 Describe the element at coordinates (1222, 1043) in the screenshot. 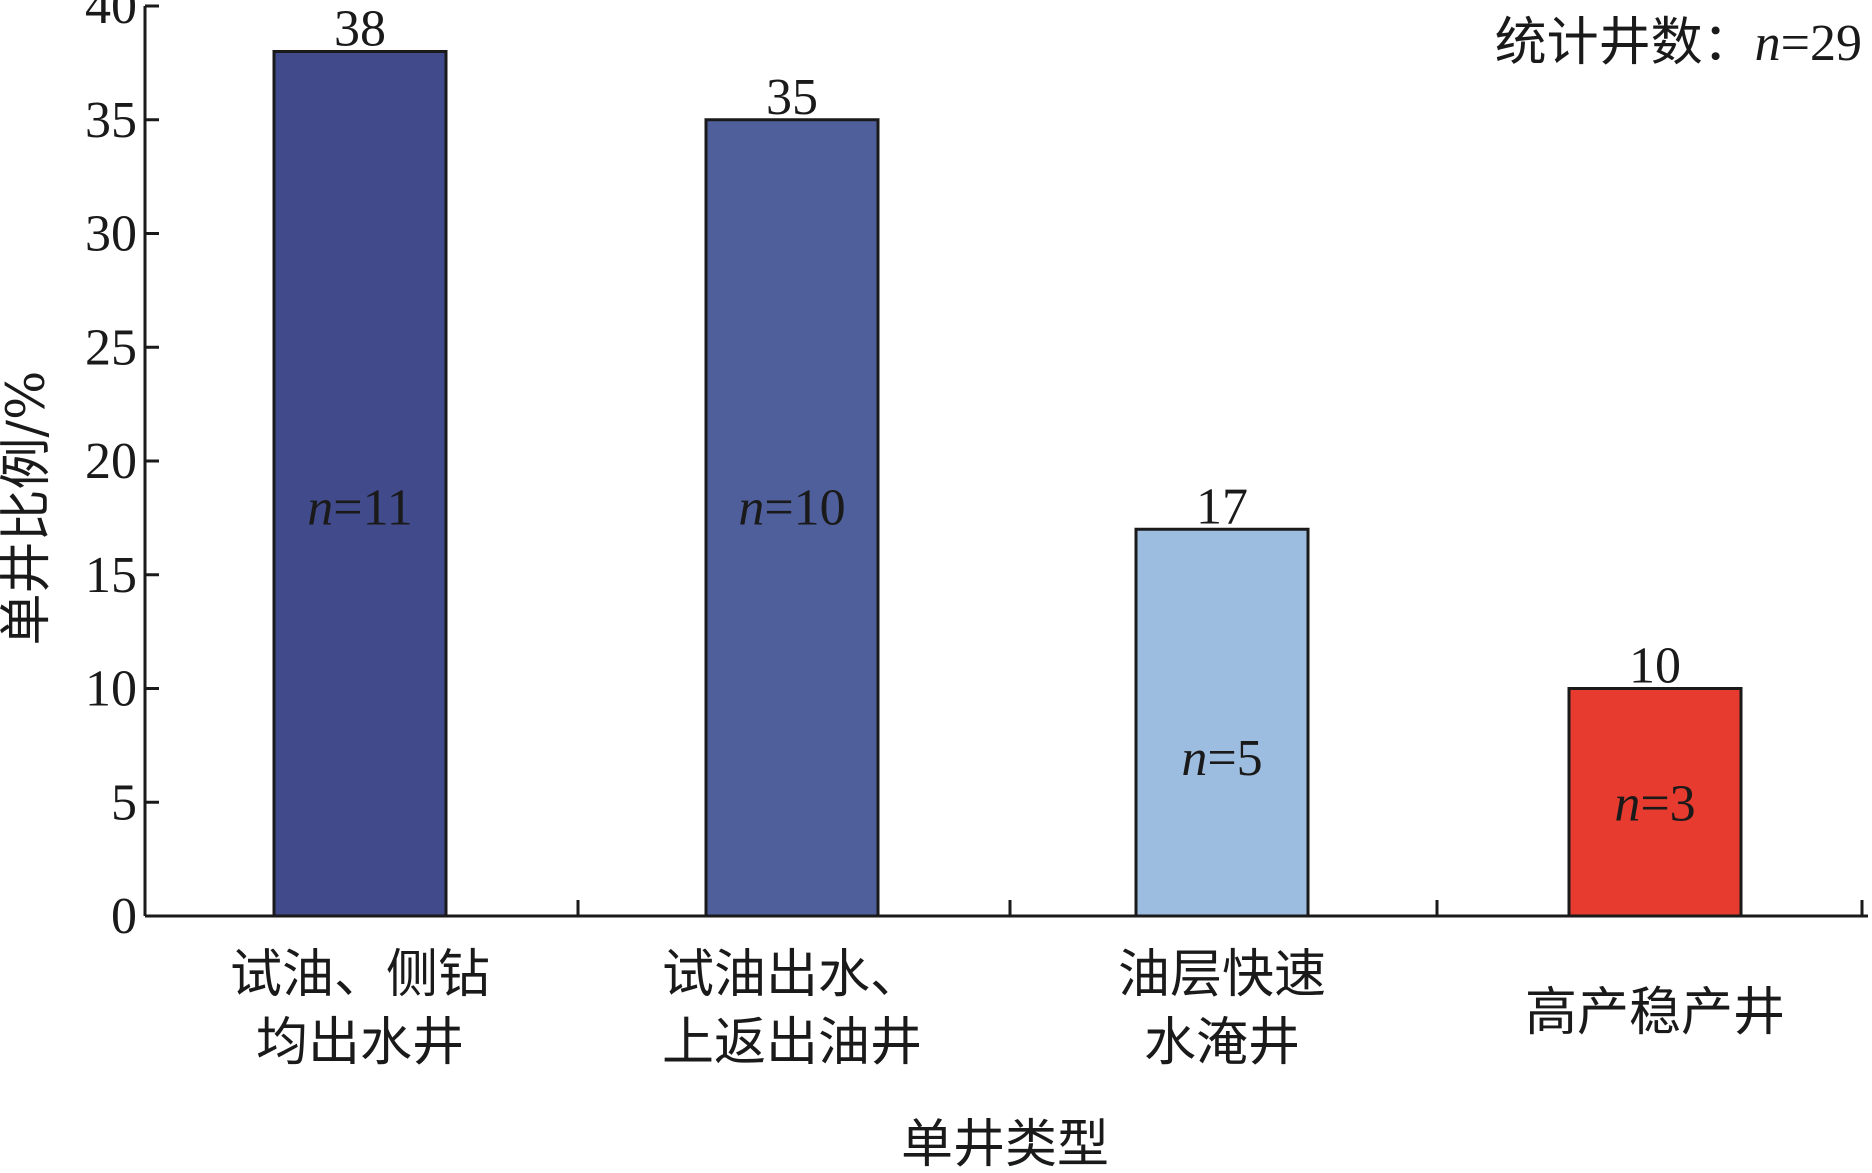

I see `x-category-label: 水淹井` at that location.